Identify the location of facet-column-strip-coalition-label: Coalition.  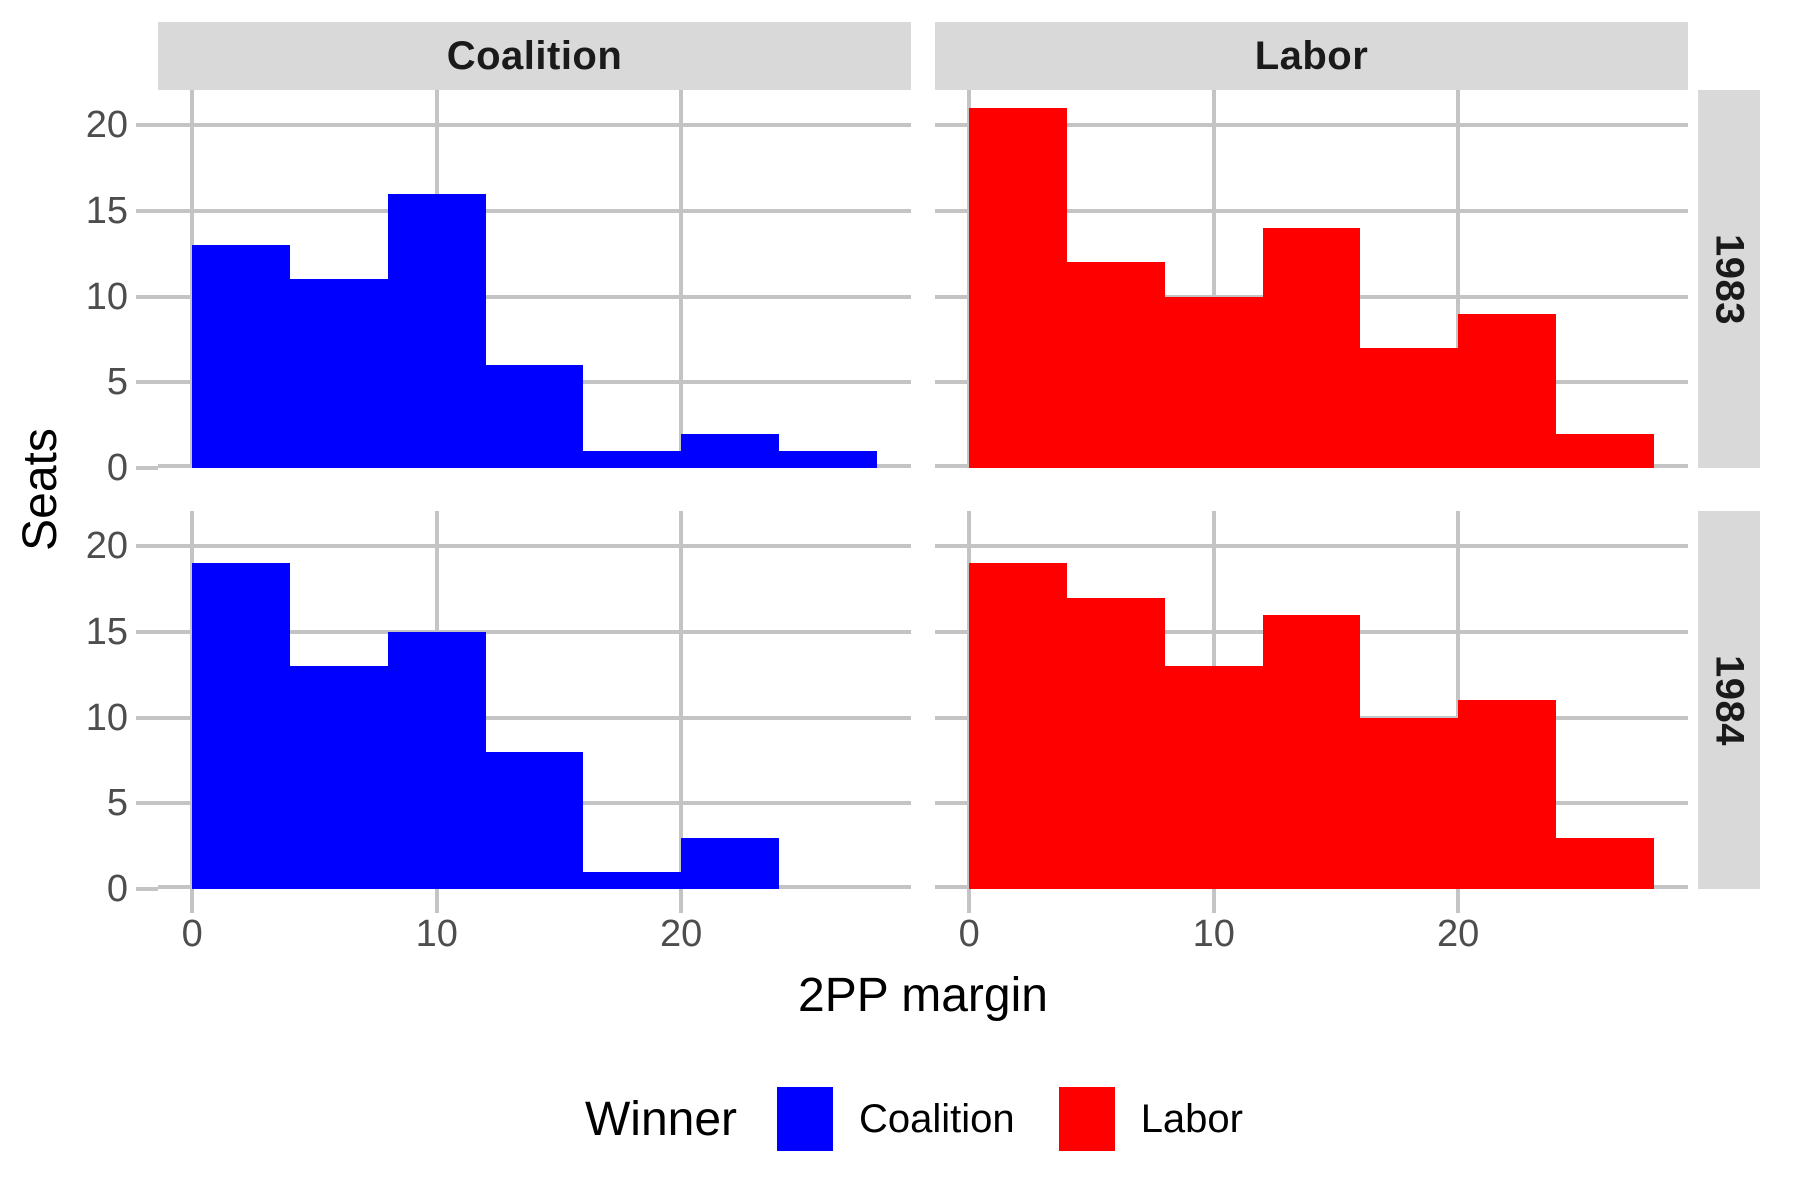
(534, 55).